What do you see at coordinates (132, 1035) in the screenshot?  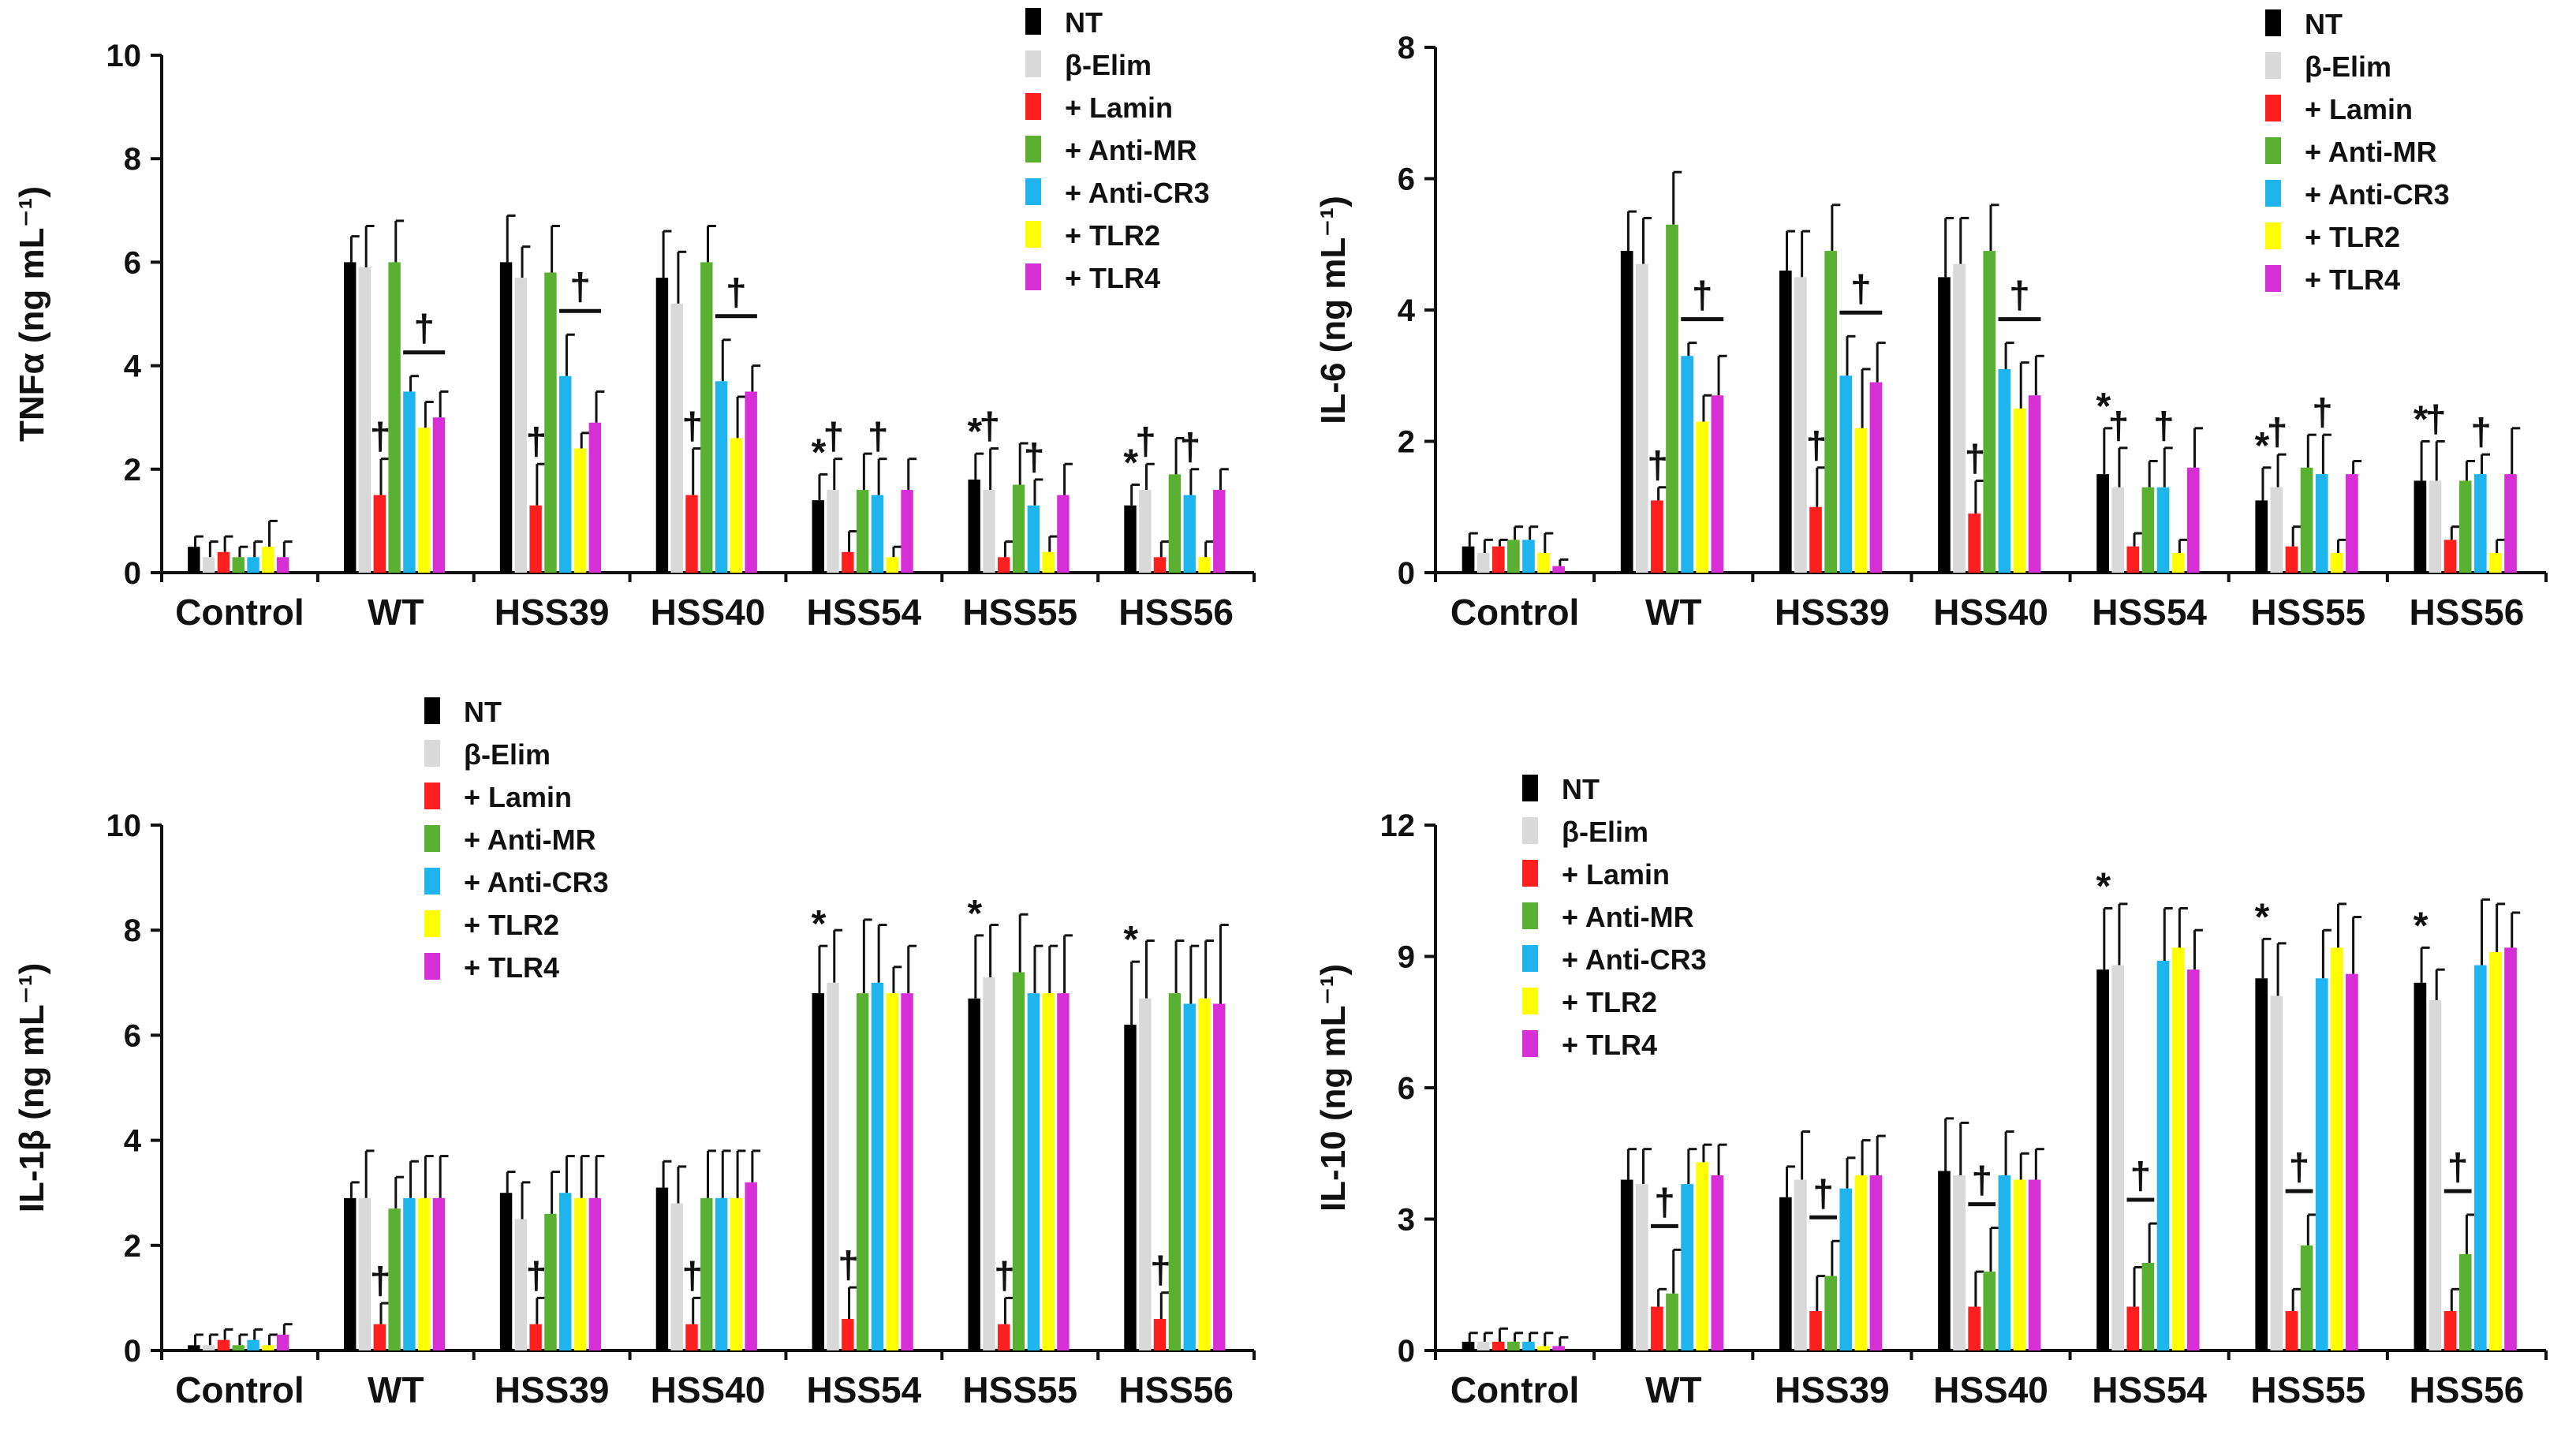 I see `y-tick-label: 6` at bounding box center [132, 1035].